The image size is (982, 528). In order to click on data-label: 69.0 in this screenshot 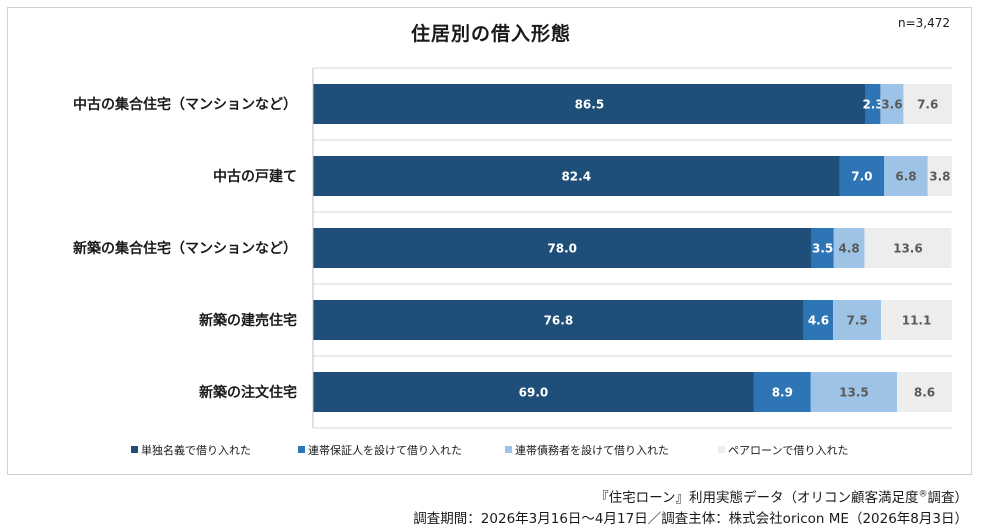, I will do `click(534, 393)`.